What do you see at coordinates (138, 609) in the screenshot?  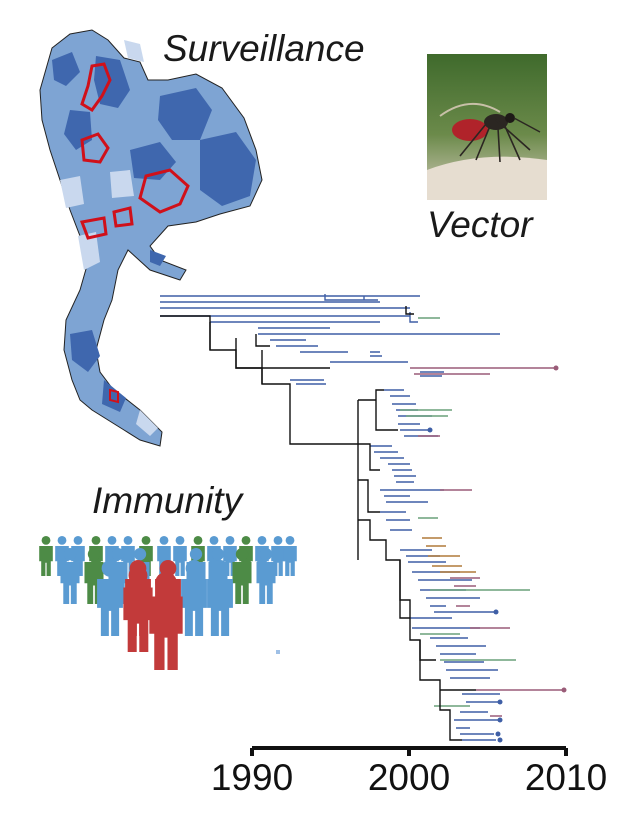 I see `person-red-left` at bounding box center [138, 609].